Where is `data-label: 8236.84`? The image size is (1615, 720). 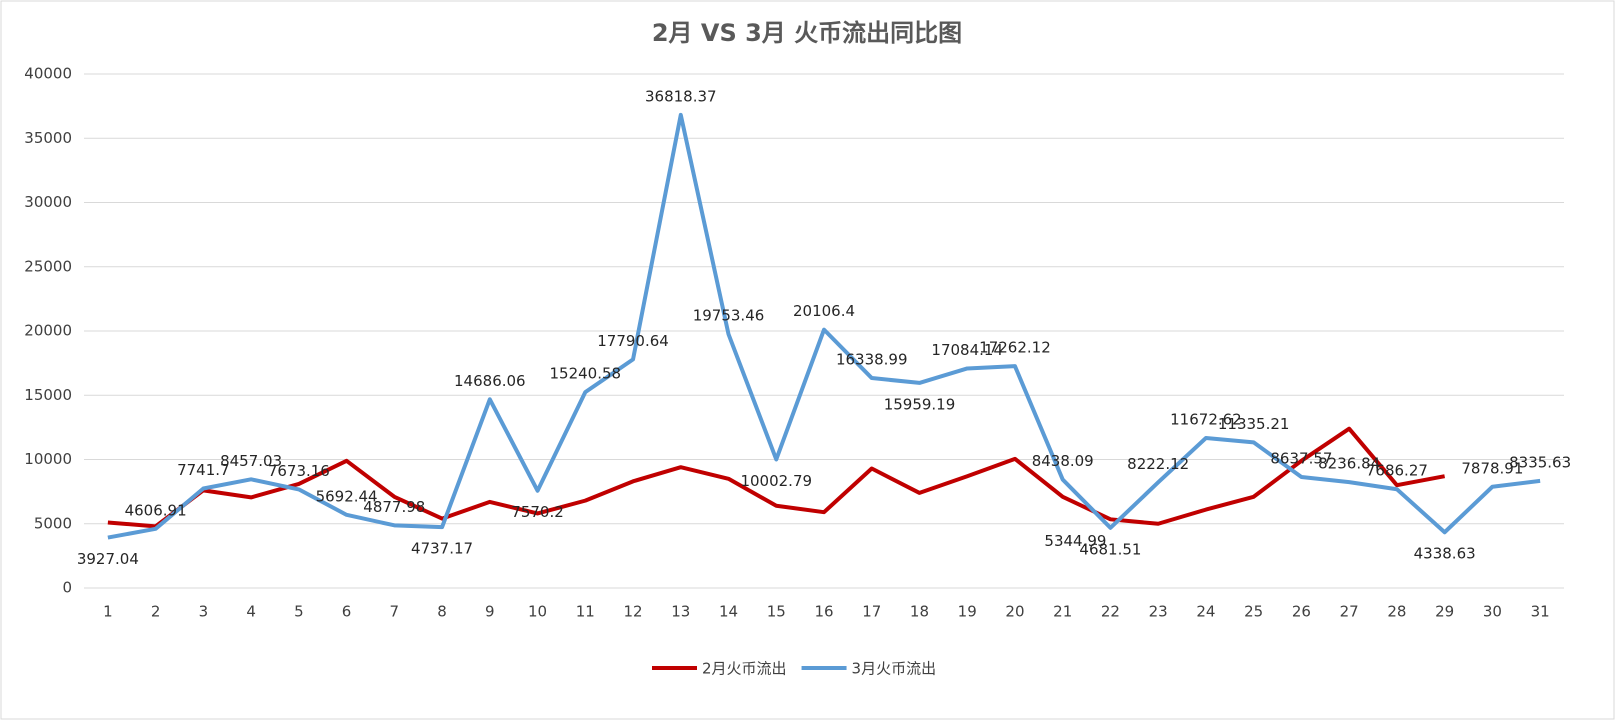 data-label: 8236.84 is located at coordinates (1349, 464).